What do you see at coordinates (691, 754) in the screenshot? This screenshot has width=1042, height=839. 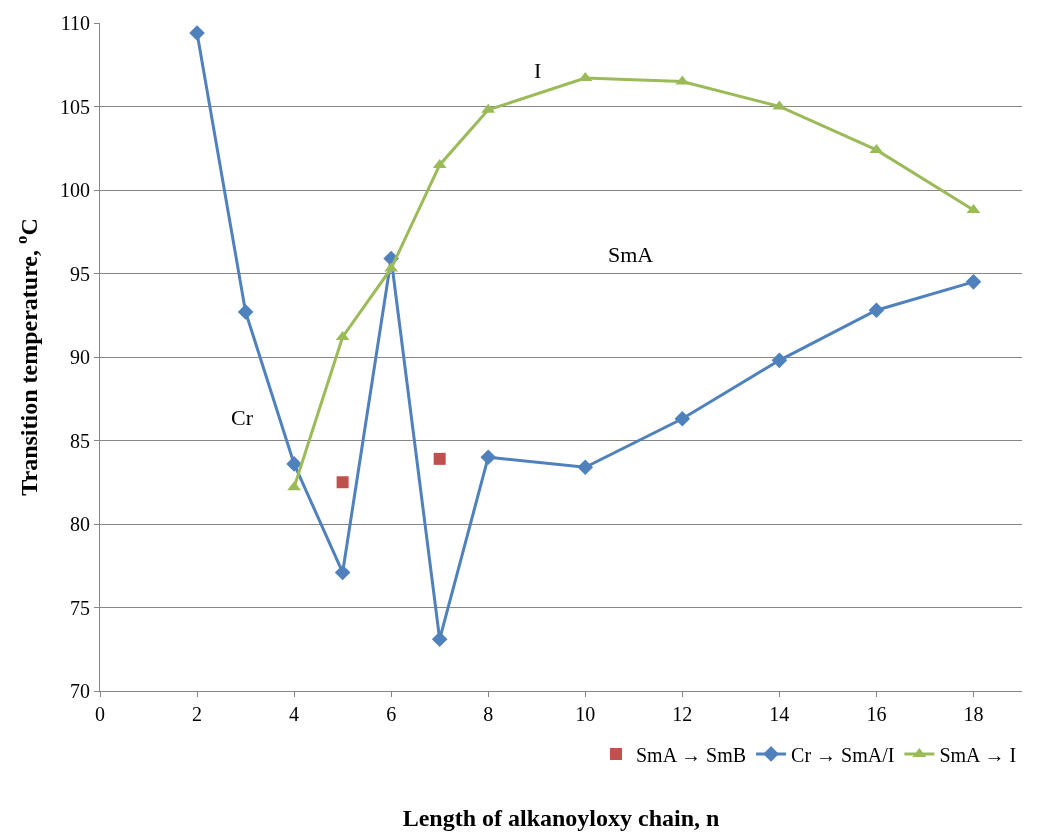 I see `legend-label: SmA → SmB` at bounding box center [691, 754].